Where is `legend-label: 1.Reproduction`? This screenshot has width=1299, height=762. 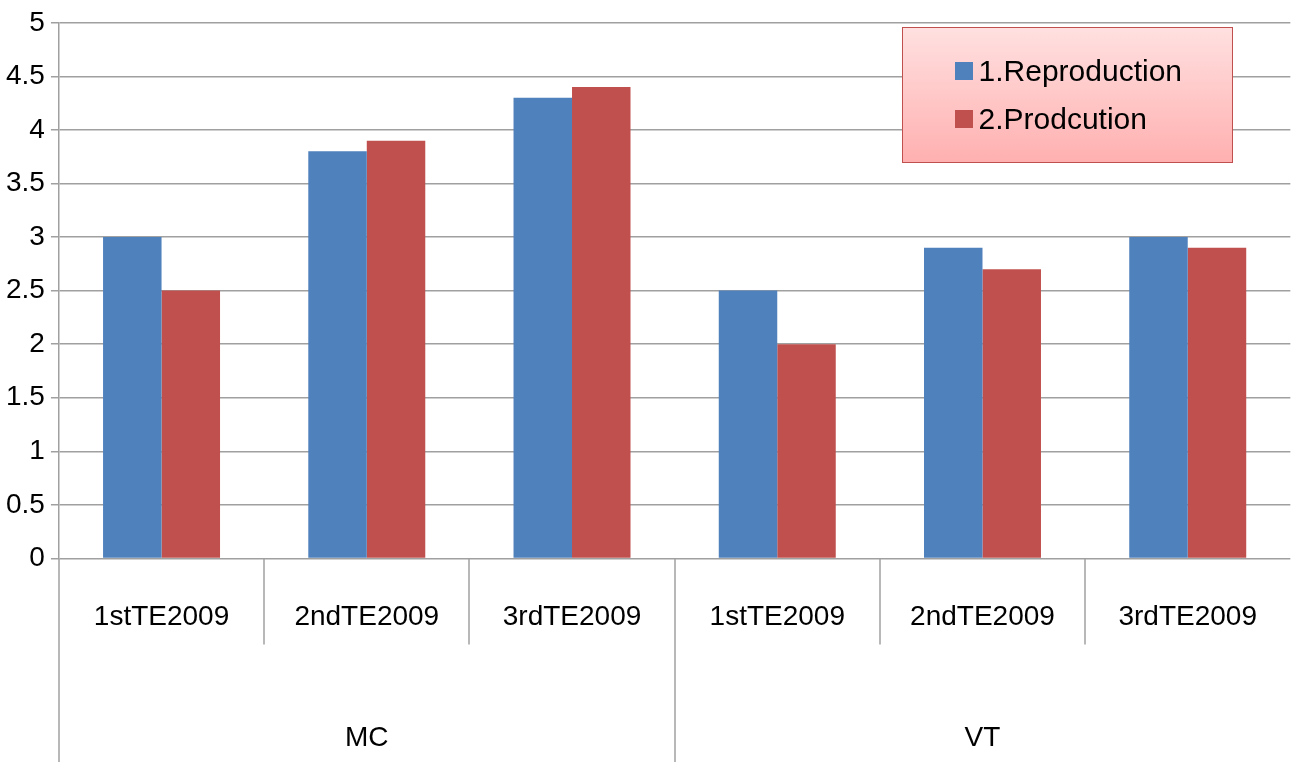 legend-label: 1.Reproduction is located at coordinates (1080, 71).